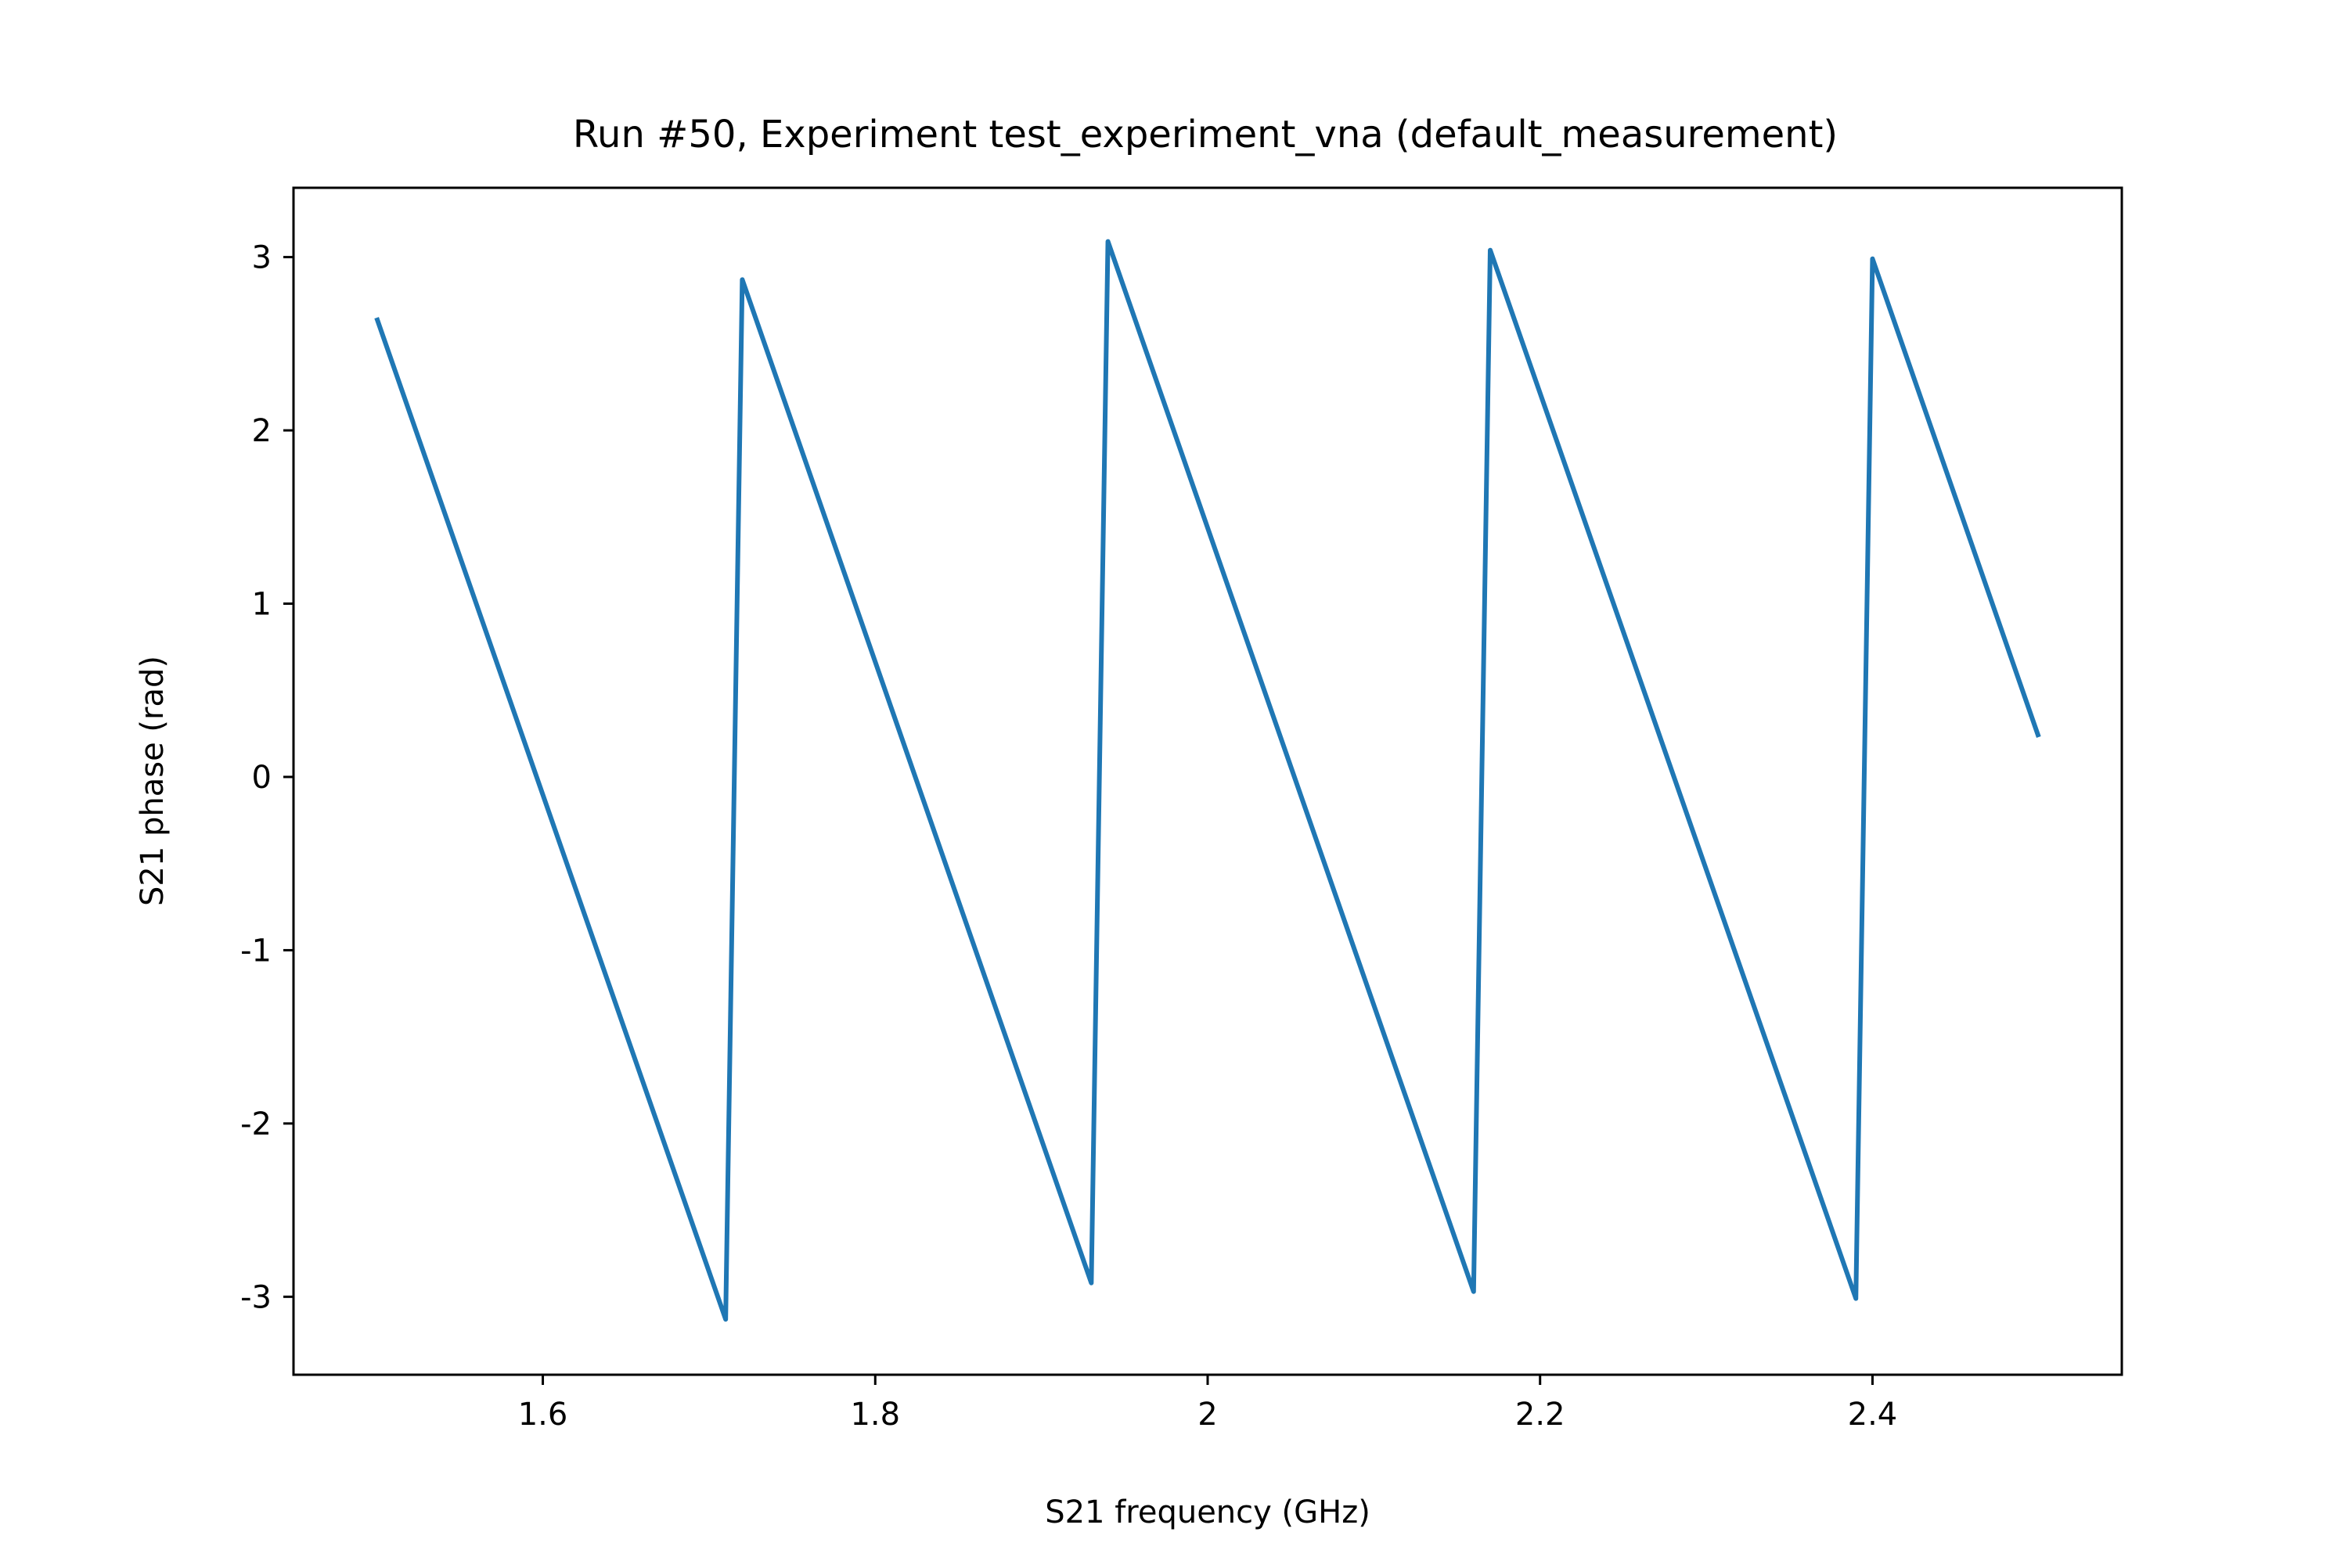 This screenshot has height=1568, width=2348. I want to click on y-tick-label: -3, so click(256, 1297).